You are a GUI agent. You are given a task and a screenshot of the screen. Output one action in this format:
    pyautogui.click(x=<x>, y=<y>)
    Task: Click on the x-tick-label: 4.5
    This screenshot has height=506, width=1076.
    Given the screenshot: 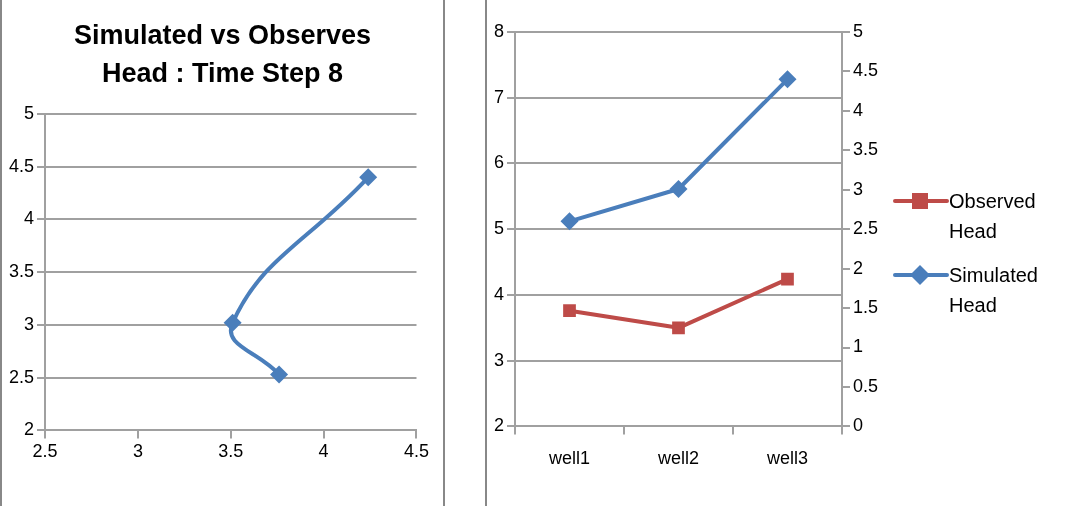 What is the action you would take?
    pyautogui.click(x=416, y=451)
    